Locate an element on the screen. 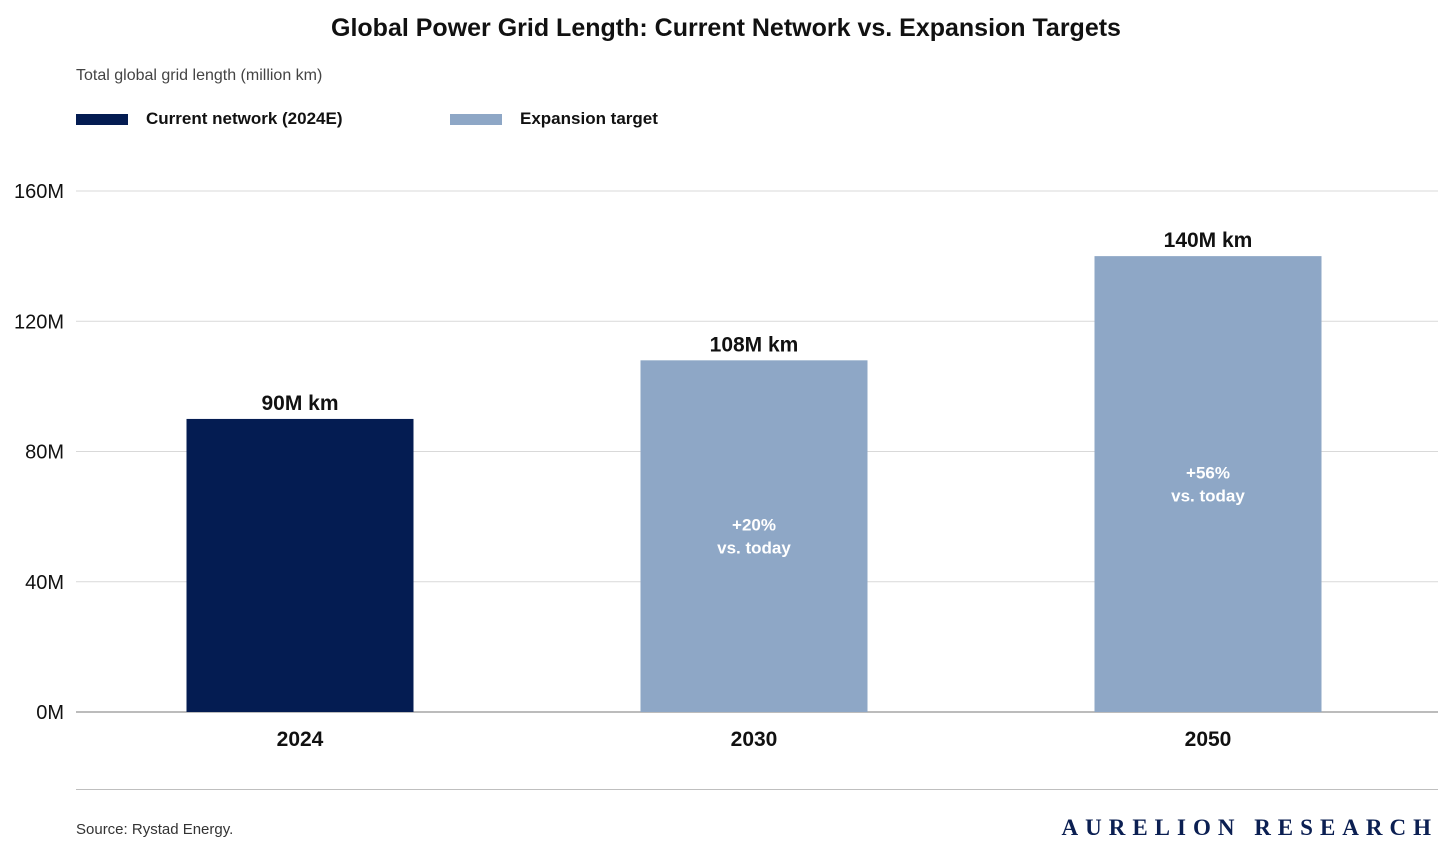  y-tick-label: 120M is located at coordinates (39, 322).